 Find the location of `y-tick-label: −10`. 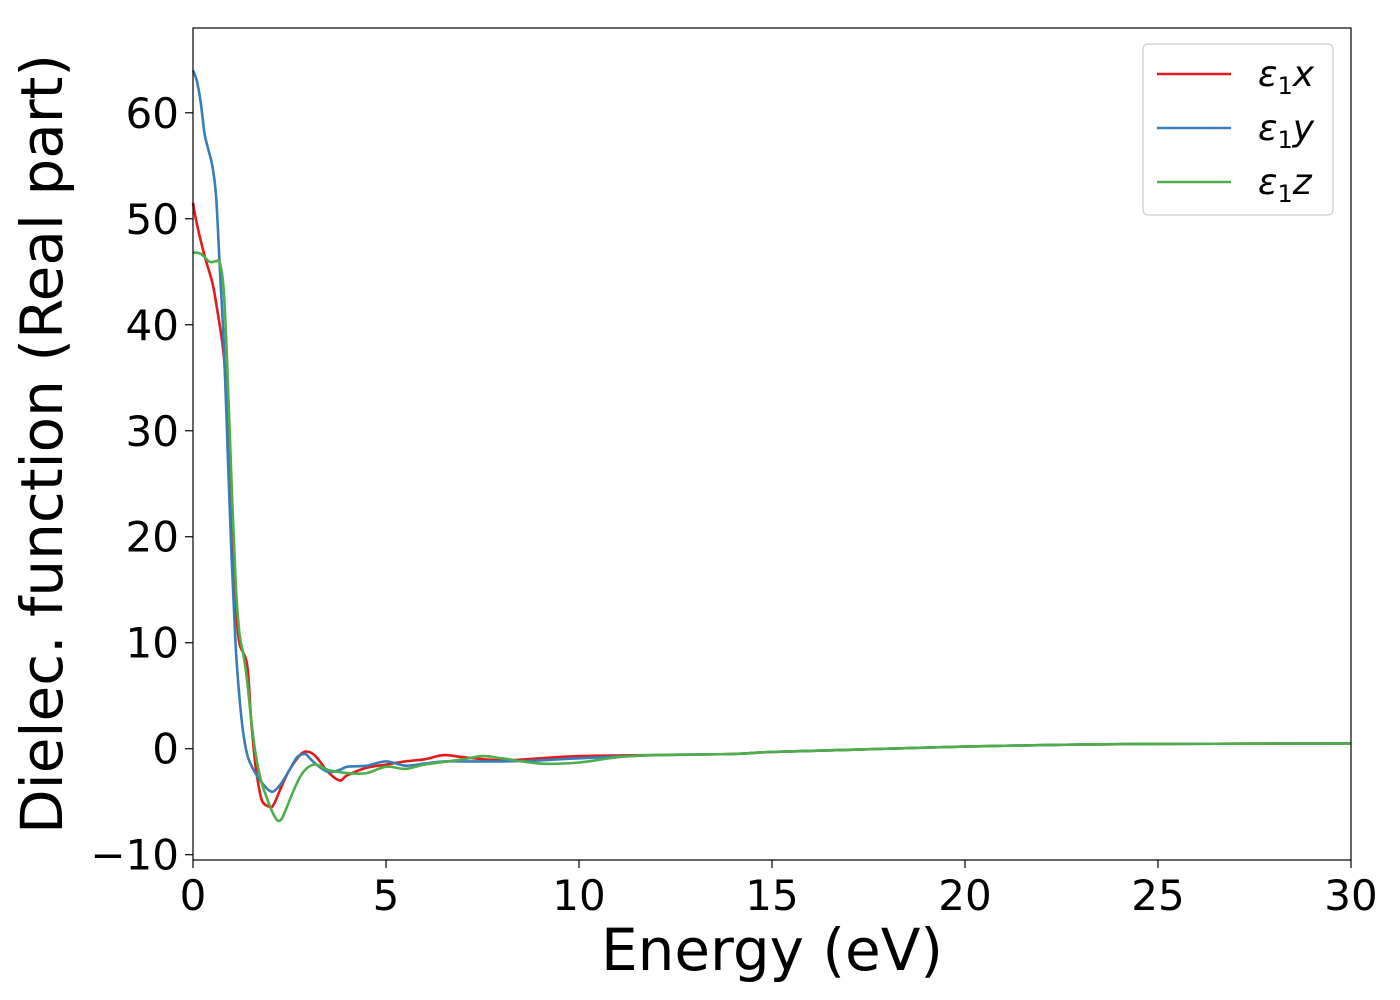

y-tick-label: −10 is located at coordinates (134, 855).